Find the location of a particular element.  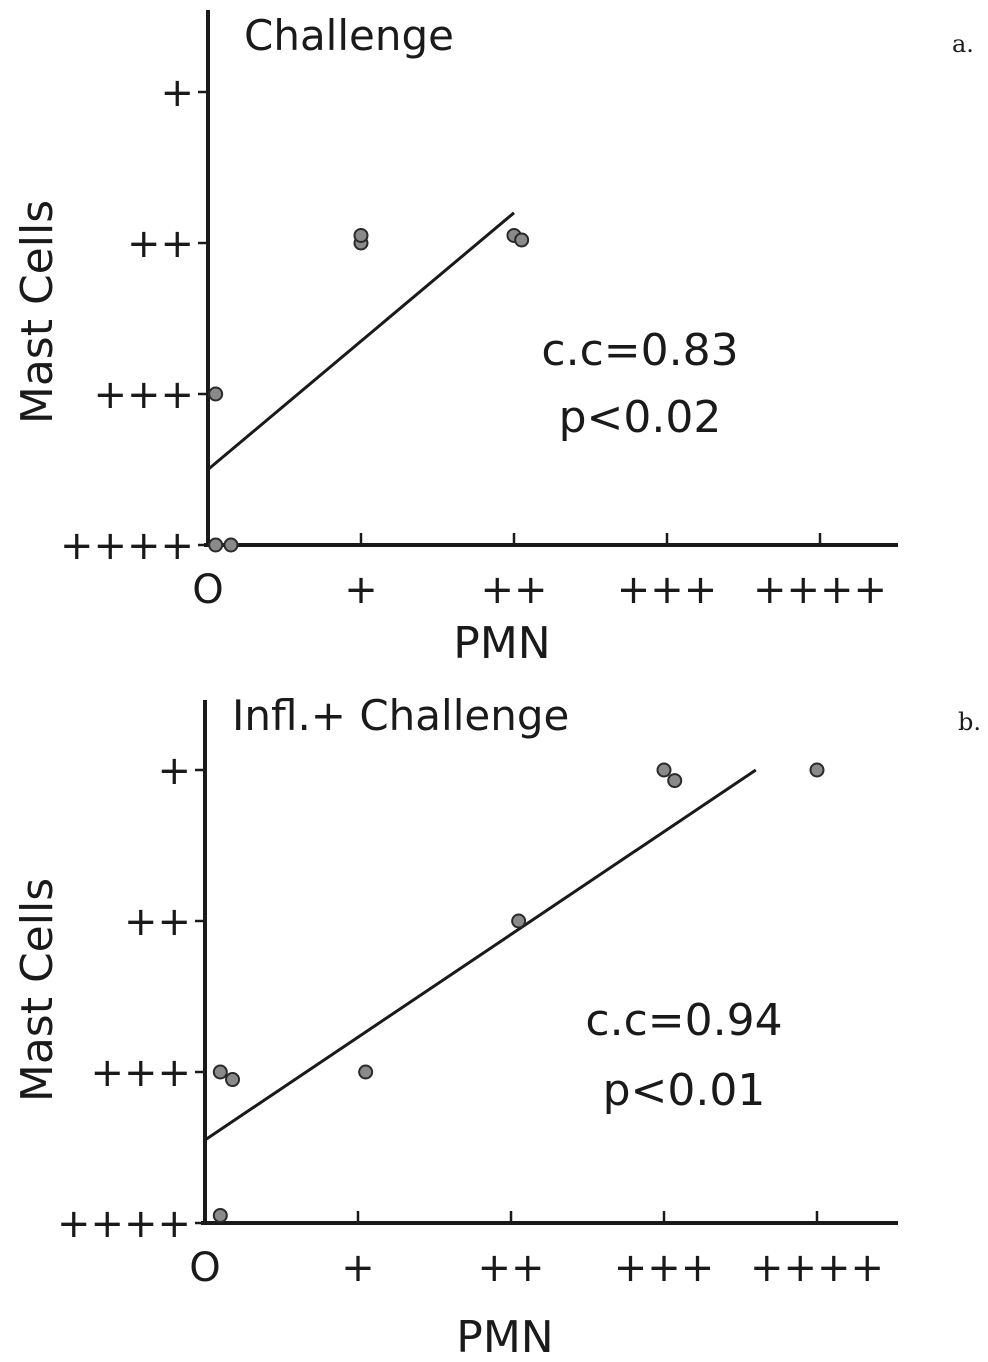

chart-title: Infl.+ Challenge is located at coordinates (400, 715).